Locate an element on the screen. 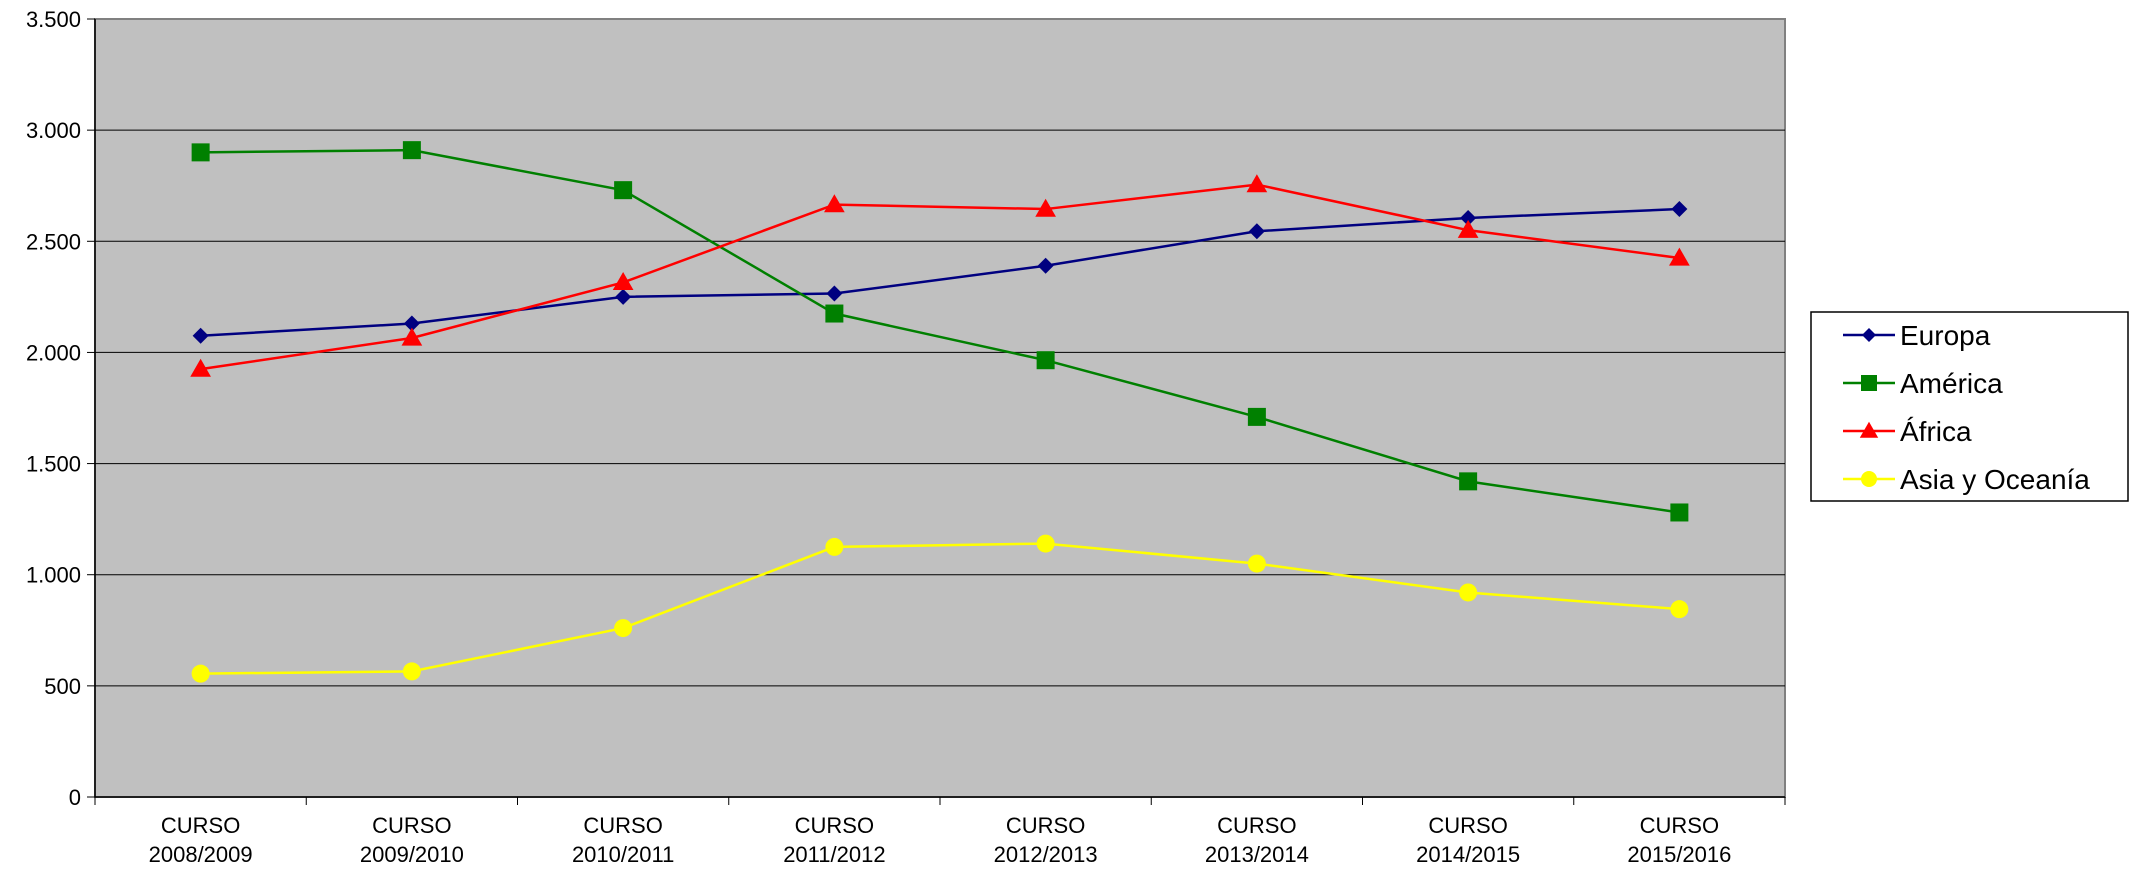 The image size is (2140, 869). y-tick-label: 2.000 is located at coordinates (53, 352).